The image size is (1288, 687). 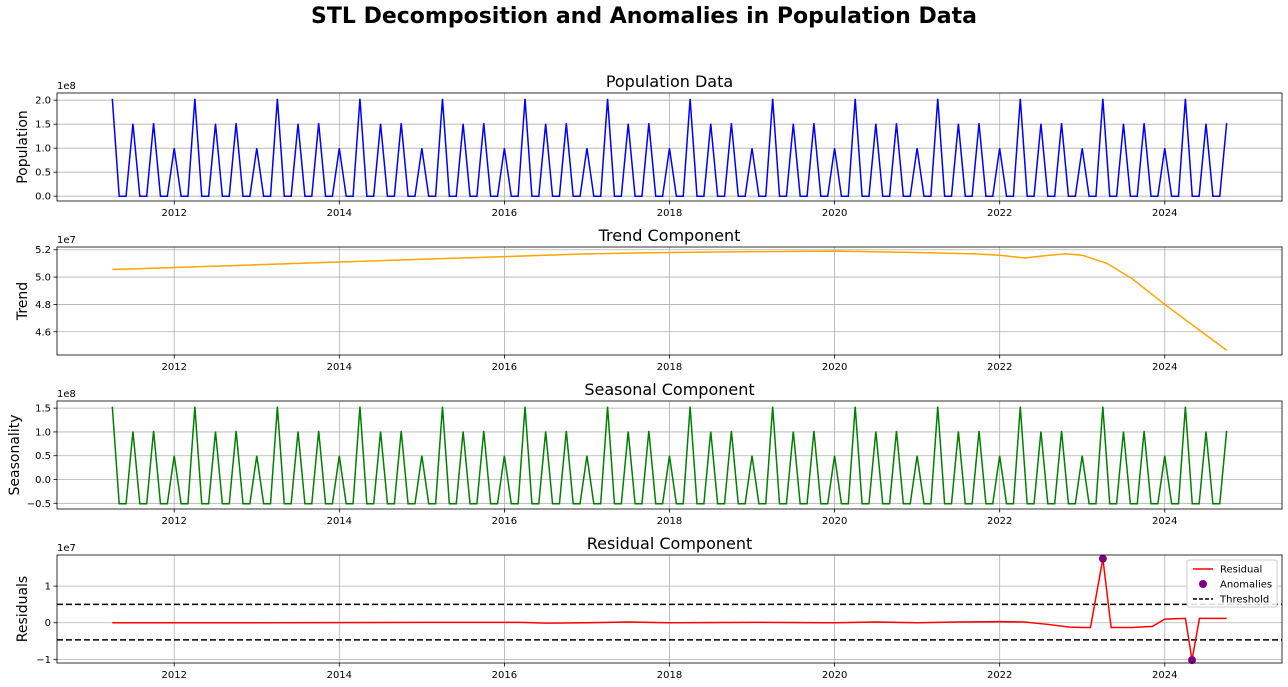 What do you see at coordinates (48, 623) in the screenshot?
I see `y-tick-label: 0` at bounding box center [48, 623].